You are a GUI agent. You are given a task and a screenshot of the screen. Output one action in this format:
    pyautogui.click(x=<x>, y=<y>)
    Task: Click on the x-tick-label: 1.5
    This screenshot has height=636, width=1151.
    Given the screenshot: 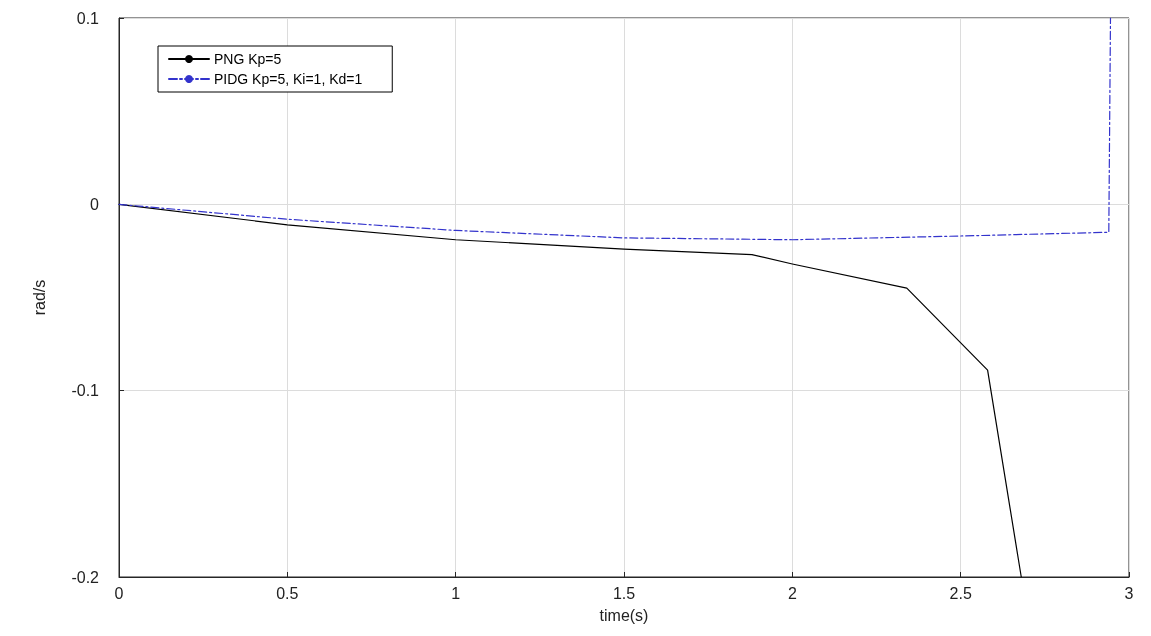 What is the action you would take?
    pyautogui.click(x=624, y=593)
    